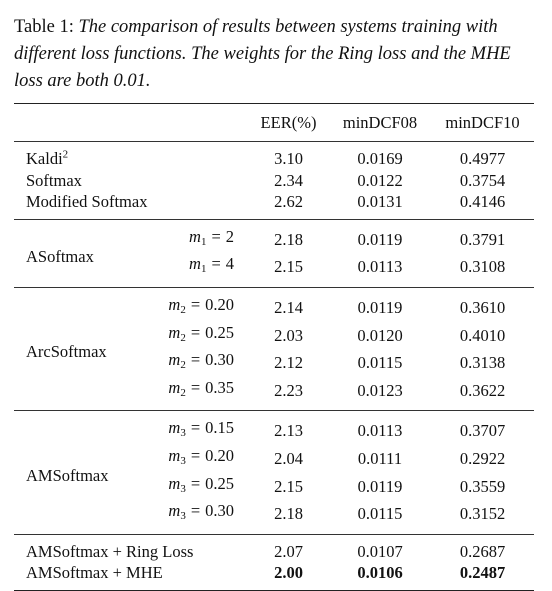 Image resolution: width=552 pixels, height=591 pixels. Describe the element at coordinates (380, 548) in the screenshot. I see `mindcf08-cell: 0.0107` at that location.